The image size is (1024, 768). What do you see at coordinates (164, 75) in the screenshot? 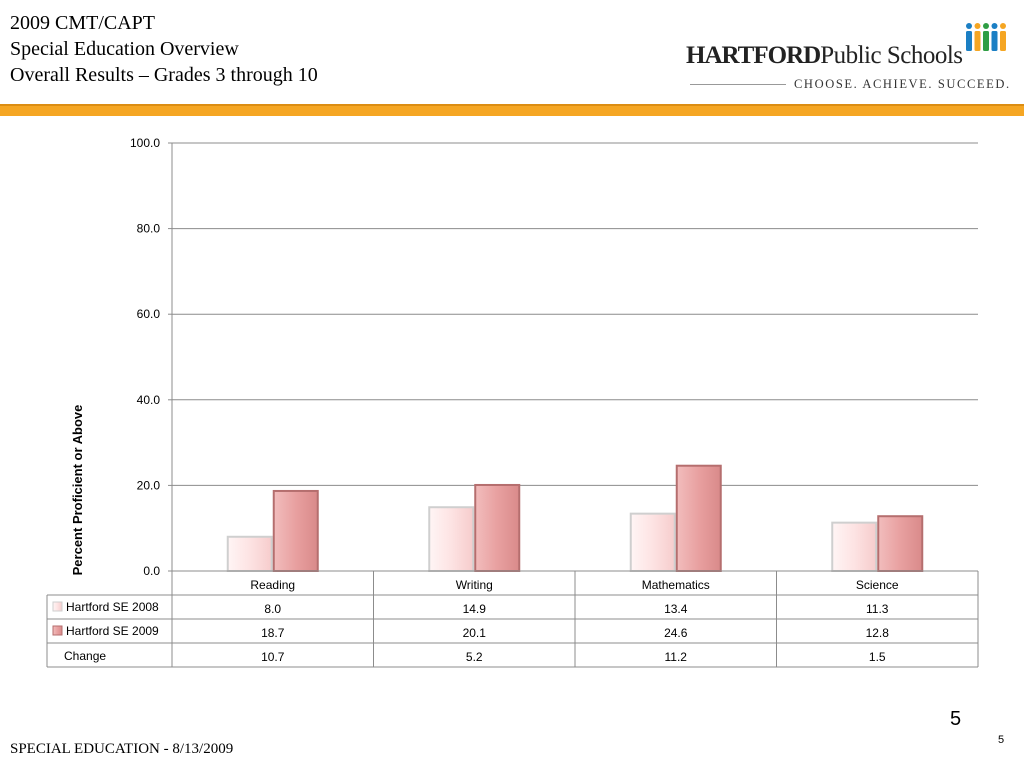
I see `title-line-3: Overall Results – Grades 3 through 10` at bounding box center [164, 75].